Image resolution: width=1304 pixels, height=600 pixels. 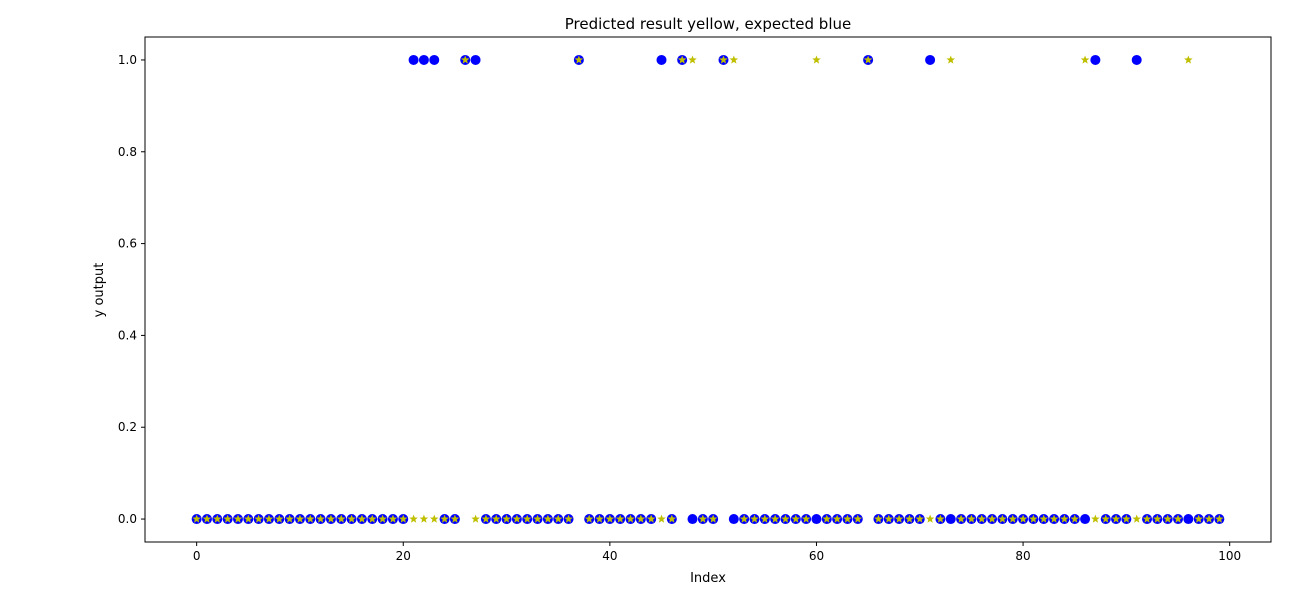 What do you see at coordinates (609, 556) in the screenshot?
I see `x-tick-label: 40` at bounding box center [609, 556].